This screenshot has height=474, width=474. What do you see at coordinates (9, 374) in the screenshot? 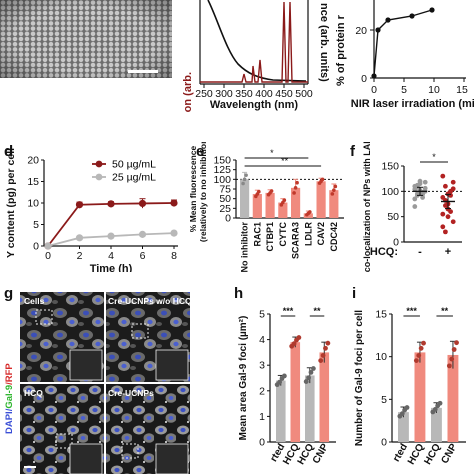
I see `channel-label-rfp: /RFP` at bounding box center [9, 374].